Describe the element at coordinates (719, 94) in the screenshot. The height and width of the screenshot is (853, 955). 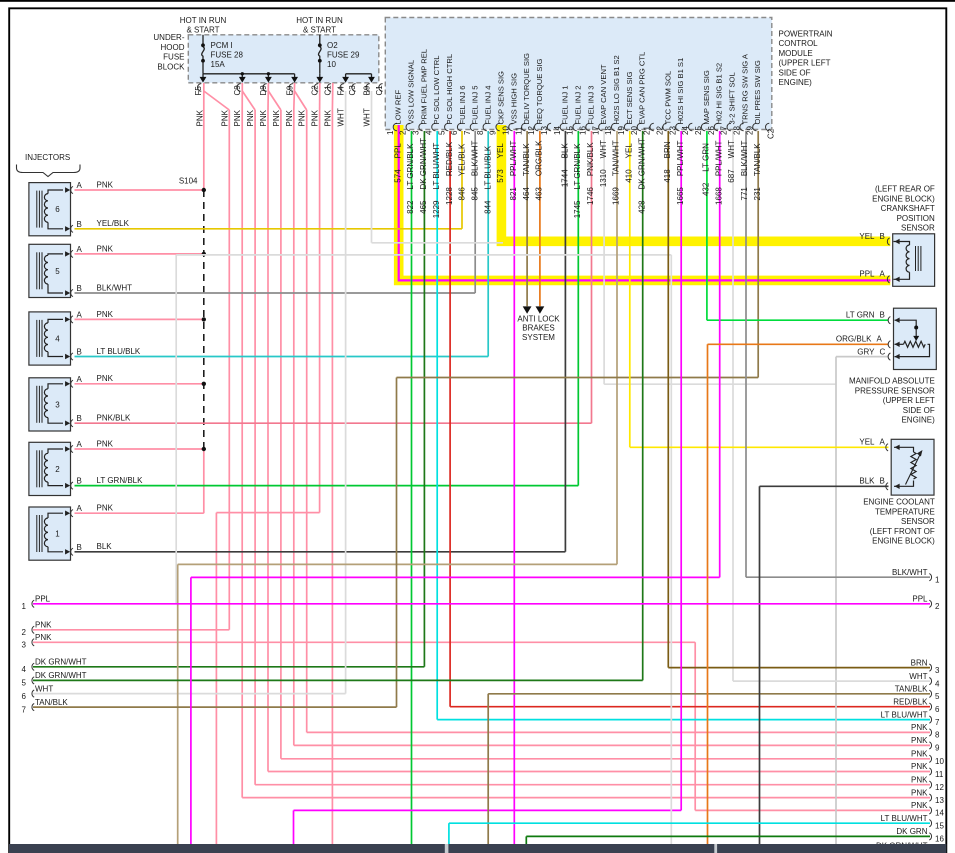
I see `svg-text: H02 HI SIG B1 S2` at that location.